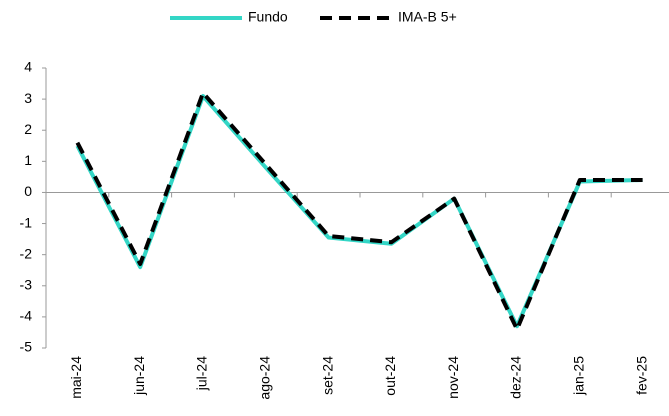  What do you see at coordinates (139, 376) in the screenshot?
I see `x-tick-label: jun-24` at bounding box center [139, 376].